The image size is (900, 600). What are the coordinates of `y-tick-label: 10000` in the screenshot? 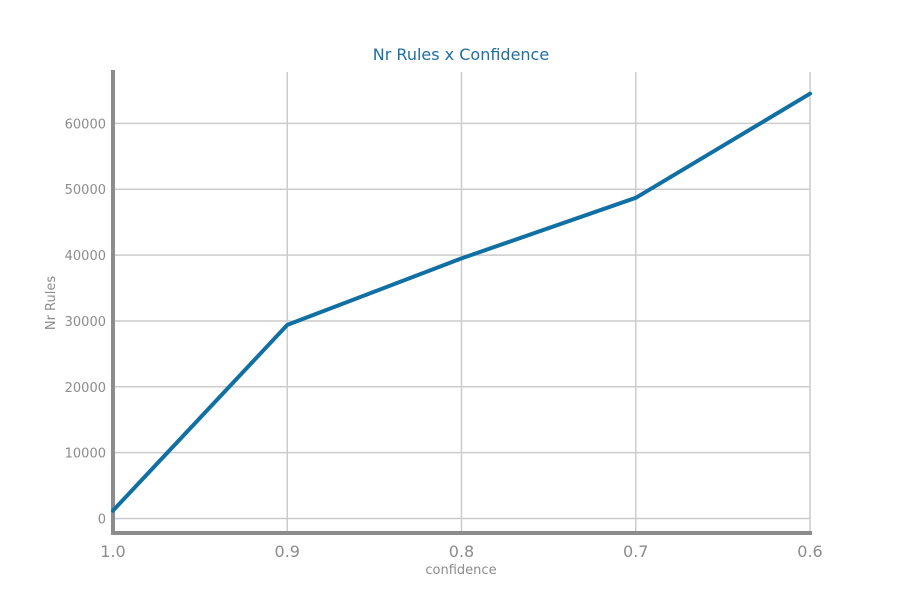 It's located at (85, 454).